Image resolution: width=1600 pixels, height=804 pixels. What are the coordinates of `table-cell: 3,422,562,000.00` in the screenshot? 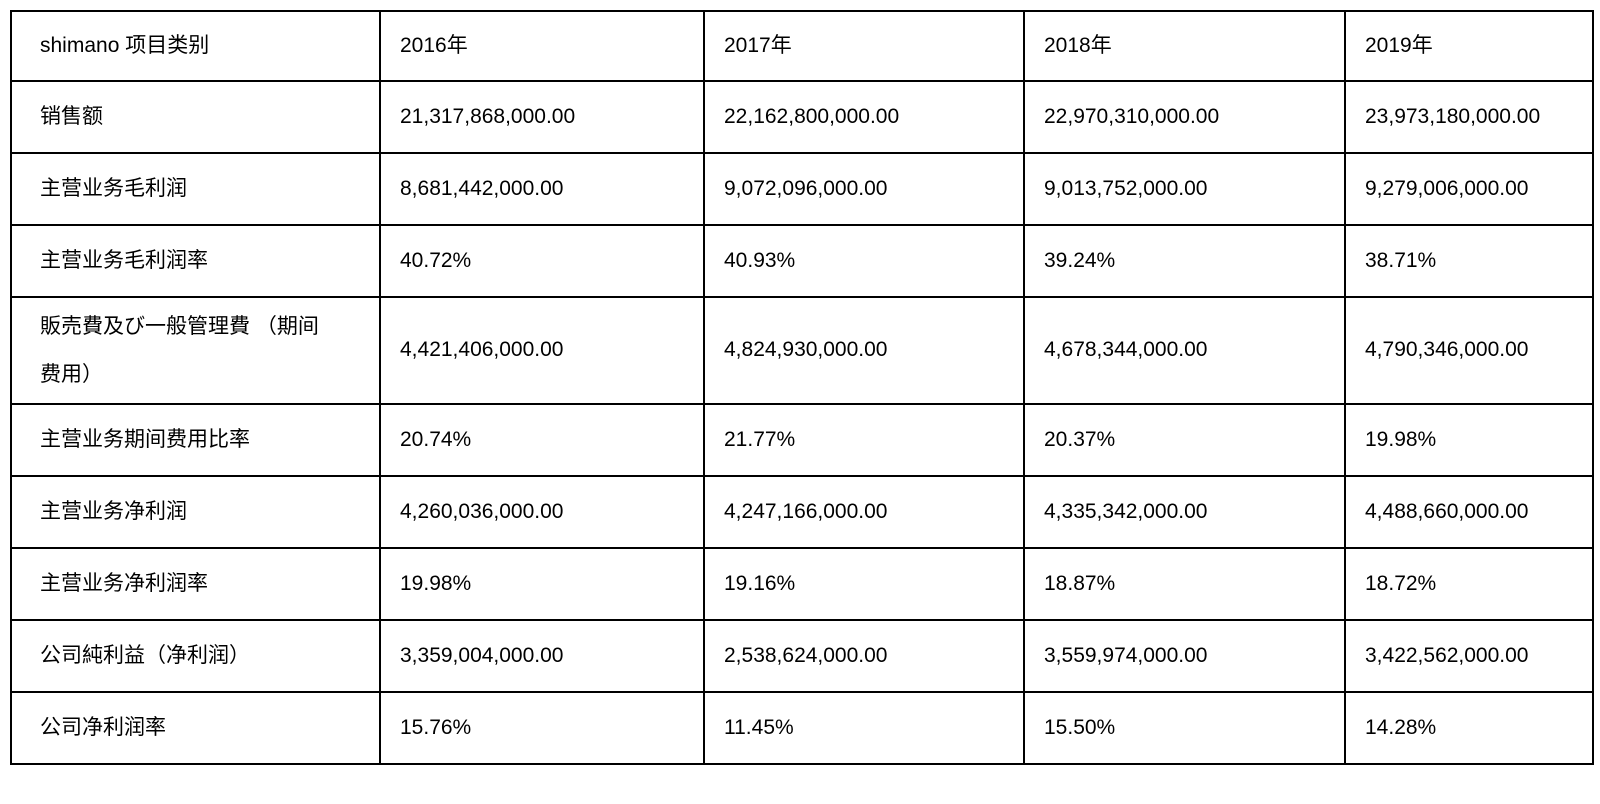 It's located at (1469, 656).